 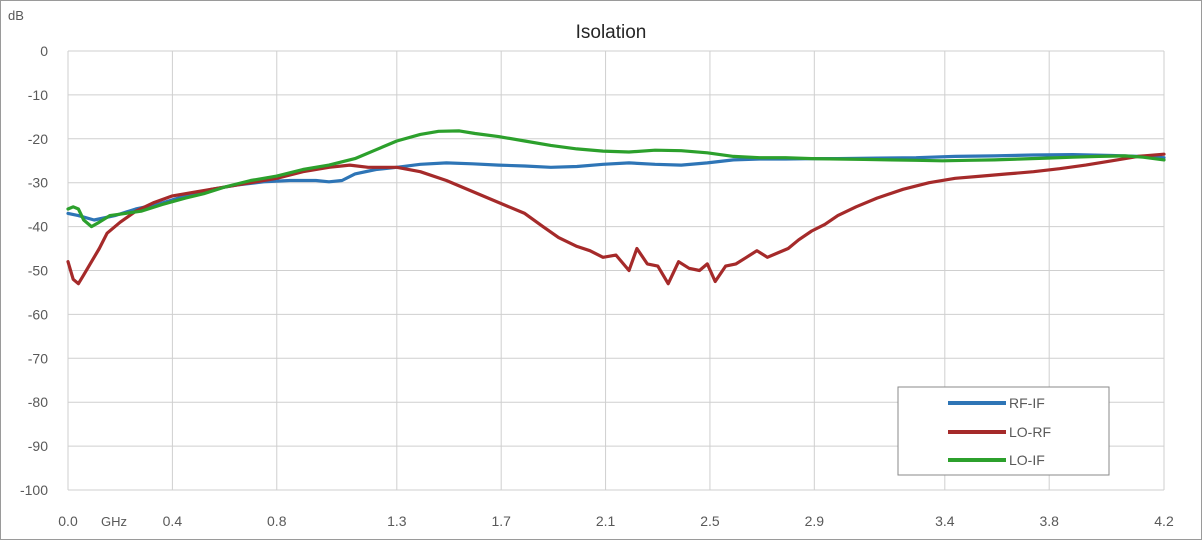 What do you see at coordinates (1049, 521) in the screenshot?
I see `x-tick-label: 3.8` at bounding box center [1049, 521].